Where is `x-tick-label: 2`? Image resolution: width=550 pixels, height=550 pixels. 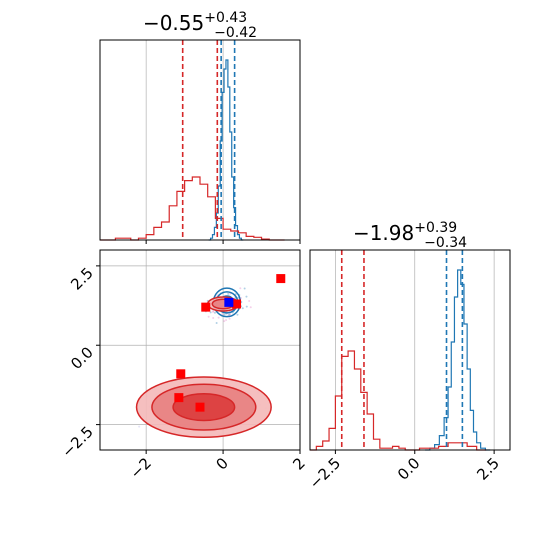
x-tick-label: 2 is located at coordinates (298, 463).